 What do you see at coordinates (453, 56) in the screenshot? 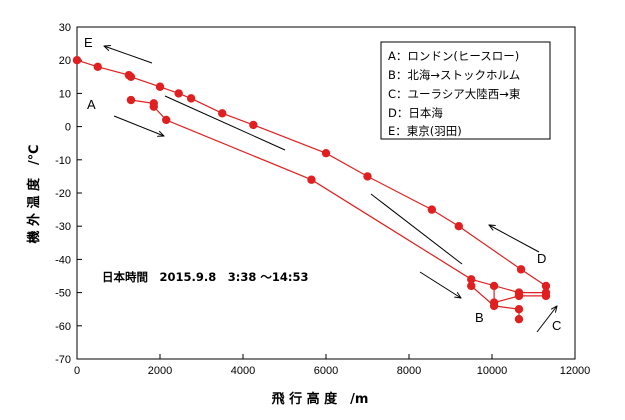
I see `legend-entry-a: A：ロンドン(ヒースロー)` at bounding box center [453, 56].